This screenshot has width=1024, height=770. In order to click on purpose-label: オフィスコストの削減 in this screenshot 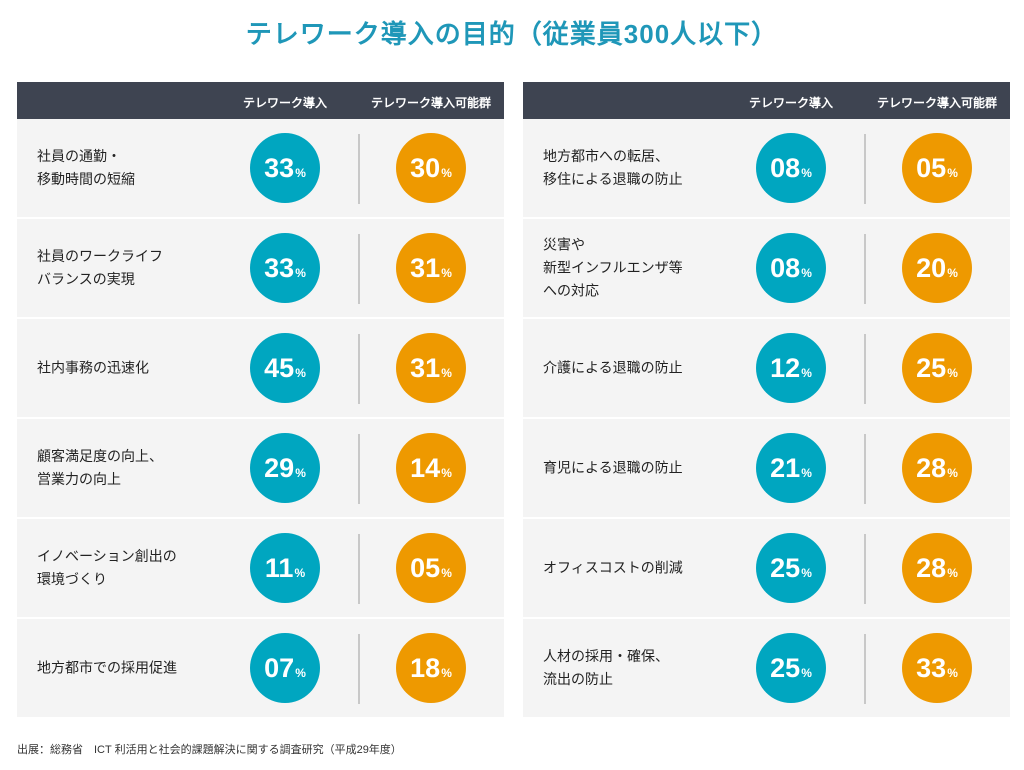, I will do `click(613, 567)`.